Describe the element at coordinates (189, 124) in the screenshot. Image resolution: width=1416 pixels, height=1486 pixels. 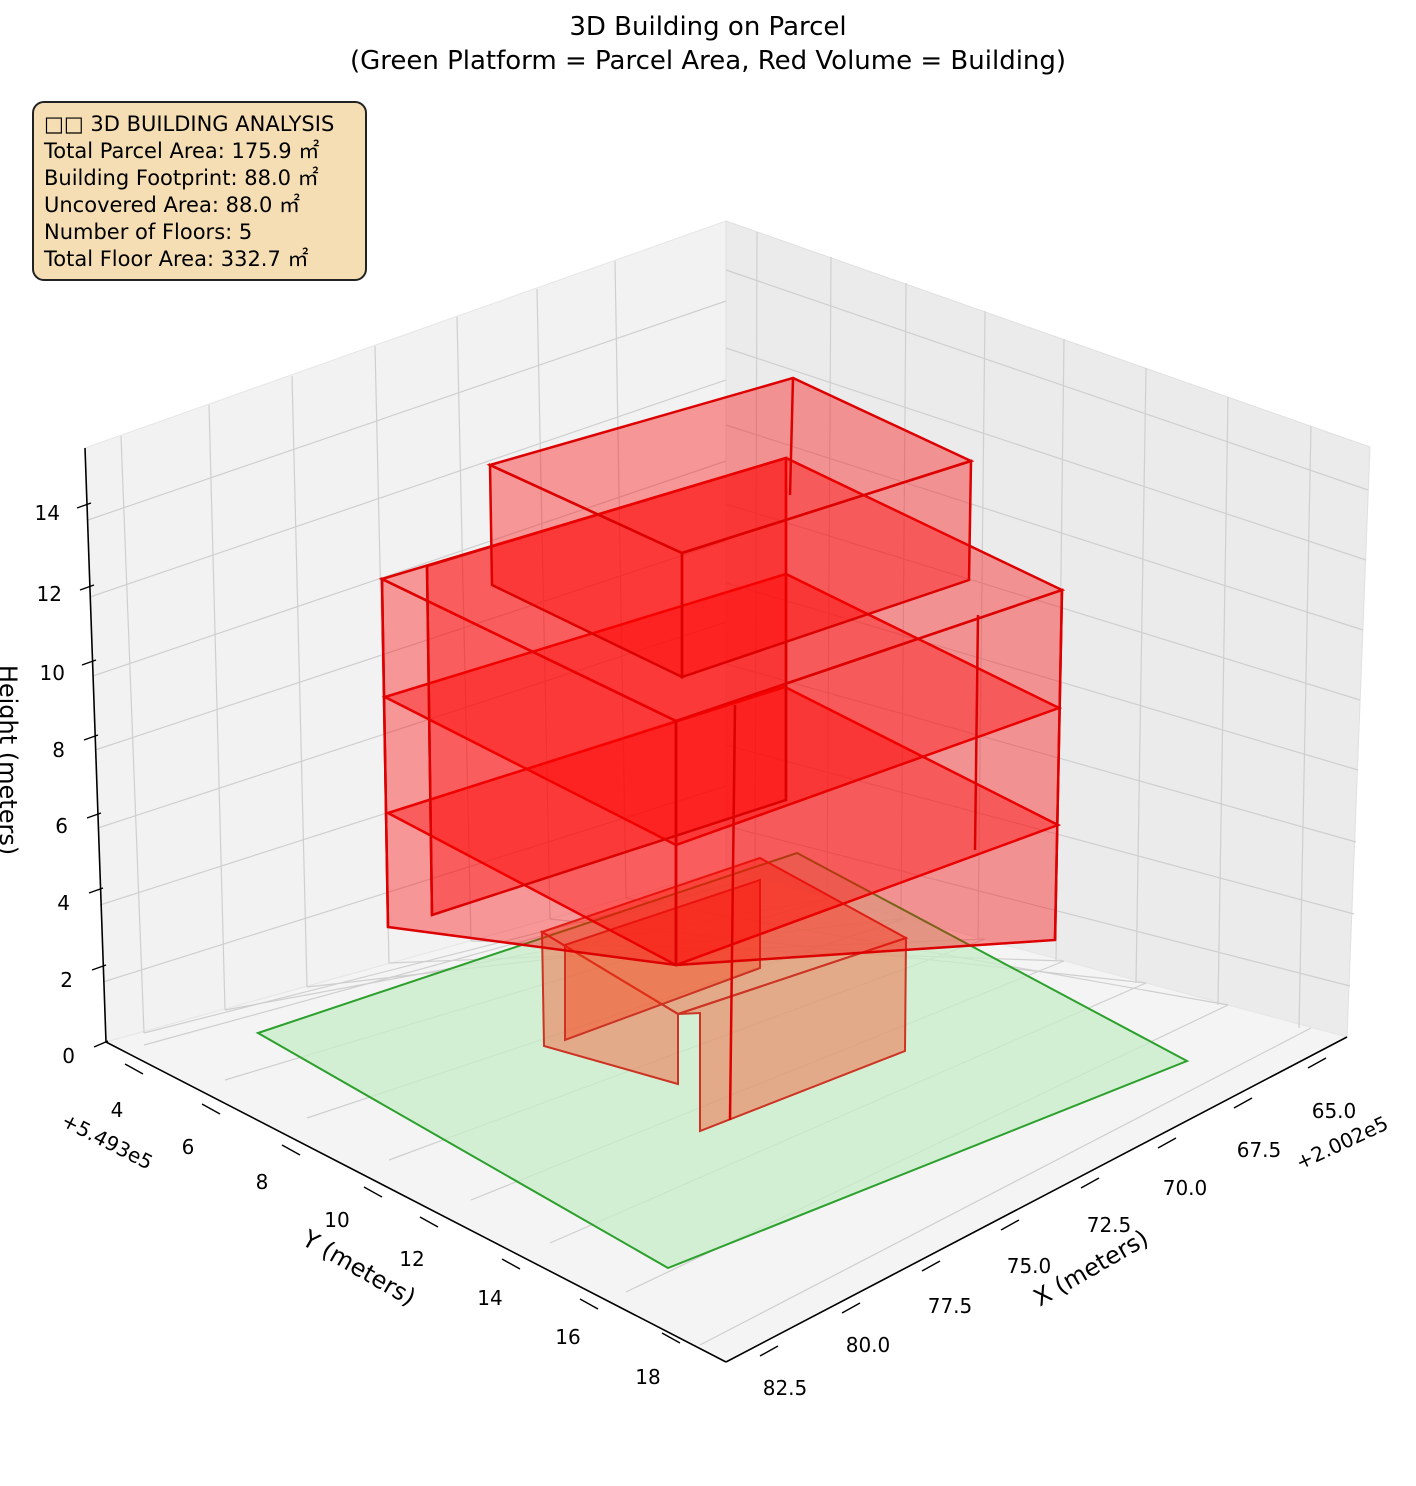
I see `info-heading: □□ 3D BUILDING ANALYSIS` at that location.